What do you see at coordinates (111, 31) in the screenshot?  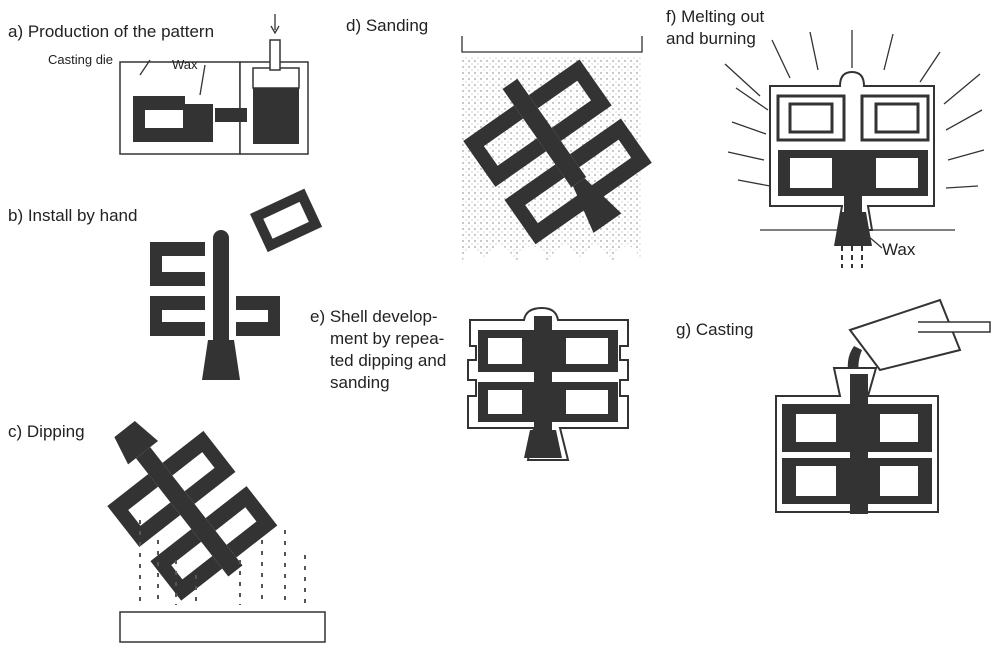 I see `step-a-title: a) Production of the pattern` at bounding box center [111, 31].